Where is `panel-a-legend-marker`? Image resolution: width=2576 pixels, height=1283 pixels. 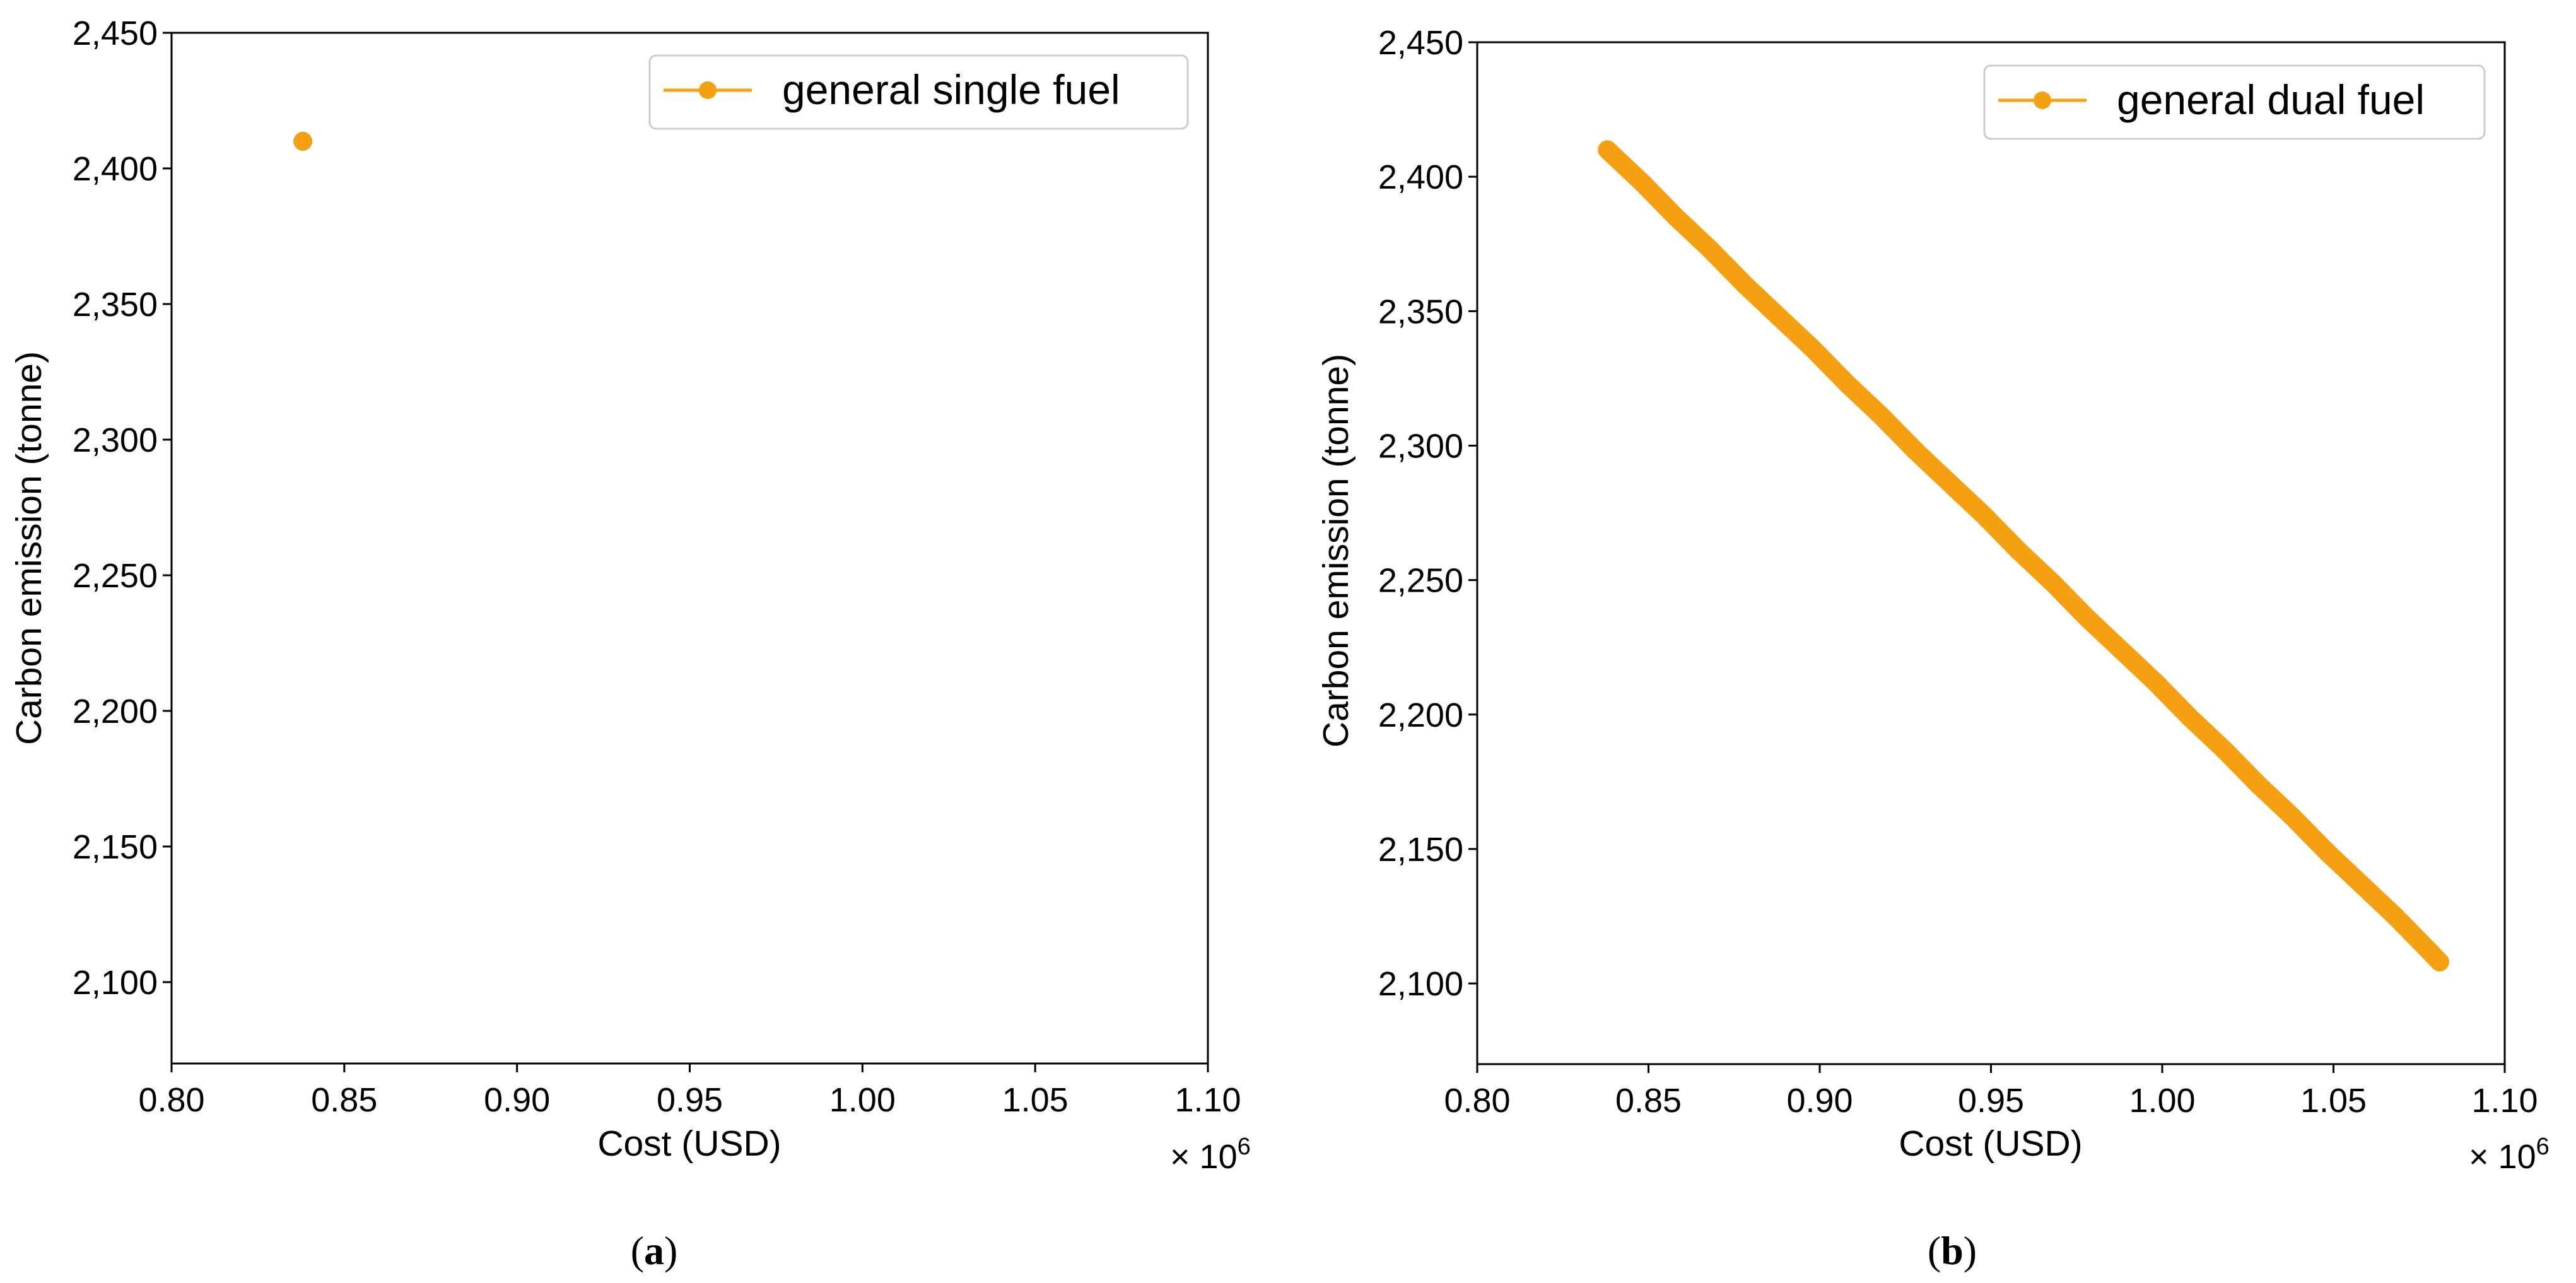
panel-a-legend-marker is located at coordinates (708, 90).